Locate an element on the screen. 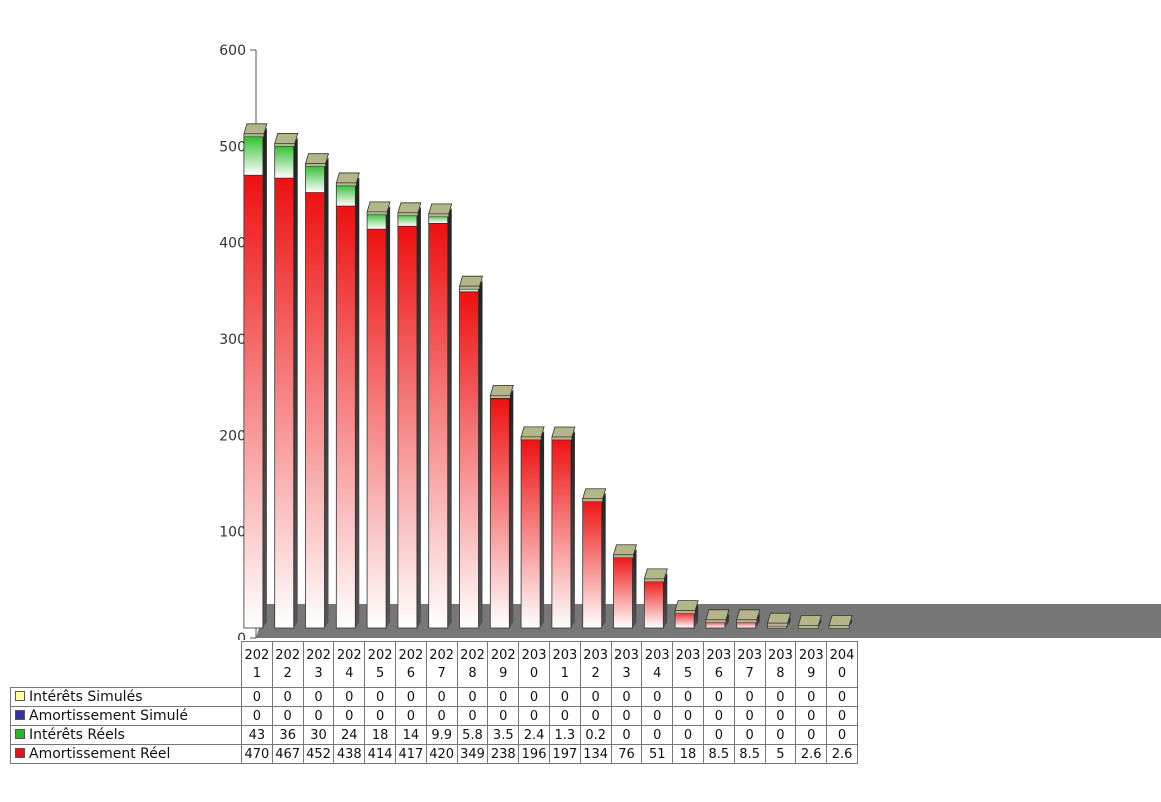  y-tick-label: 100 is located at coordinates (232, 533).